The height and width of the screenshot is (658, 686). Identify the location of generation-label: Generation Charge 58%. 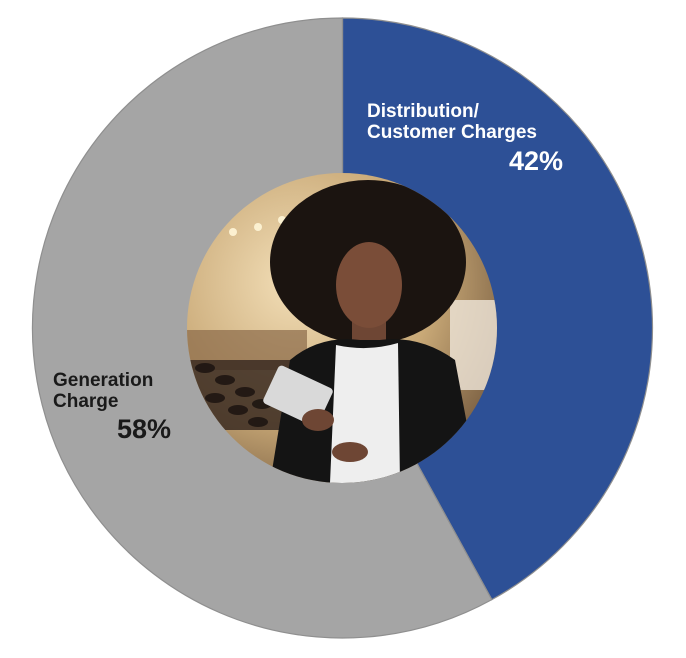
(112, 407).